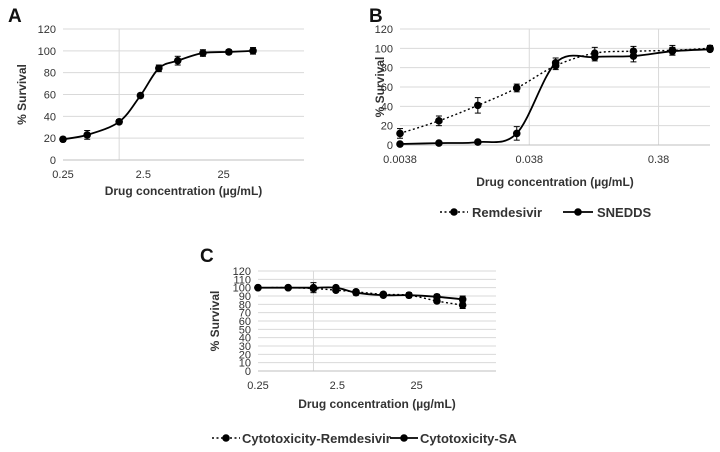 The height and width of the screenshot is (452, 720). What do you see at coordinates (245, 347) in the screenshot?
I see `y-tick-label: 30` at bounding box center [245, 347].